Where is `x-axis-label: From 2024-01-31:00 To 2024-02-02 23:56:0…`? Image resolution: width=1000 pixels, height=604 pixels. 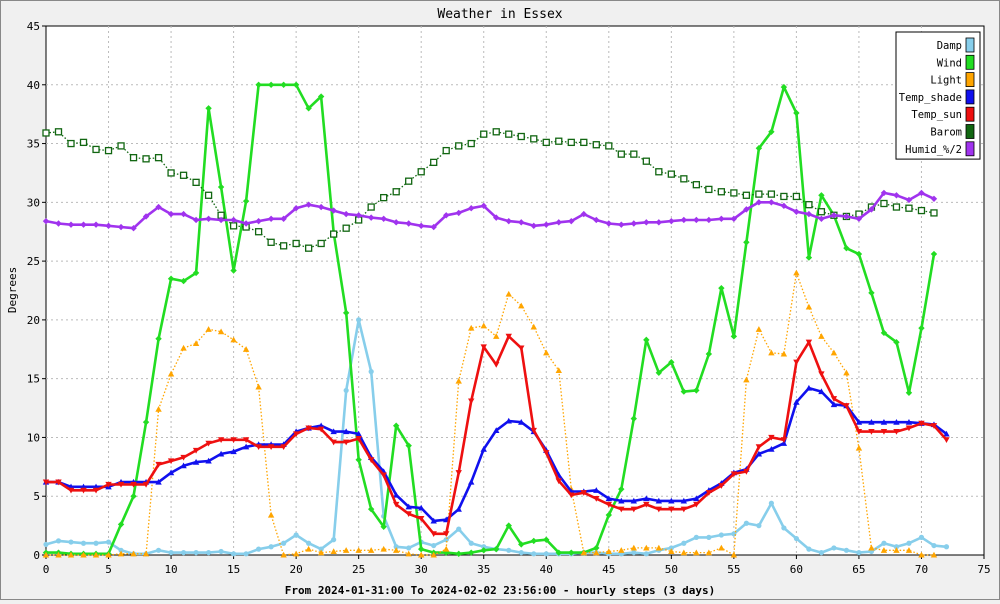 x-axis-label: From 2024-01-31:00 To 2024-02-02 23:56:0… is located at coordinates (500, 590).